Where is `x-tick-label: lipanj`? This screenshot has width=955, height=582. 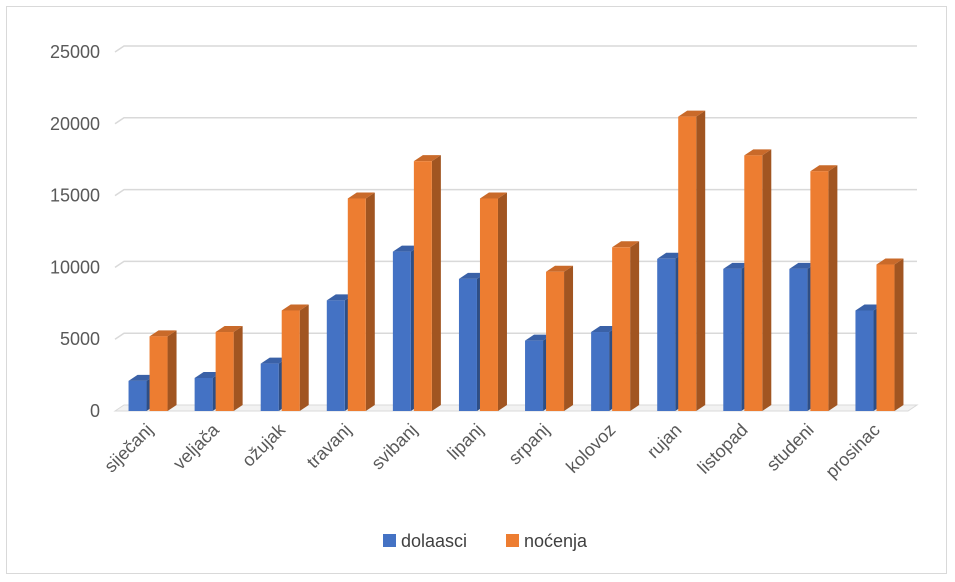
x-tick-label: lipanj is located at coordinates (465, 442).